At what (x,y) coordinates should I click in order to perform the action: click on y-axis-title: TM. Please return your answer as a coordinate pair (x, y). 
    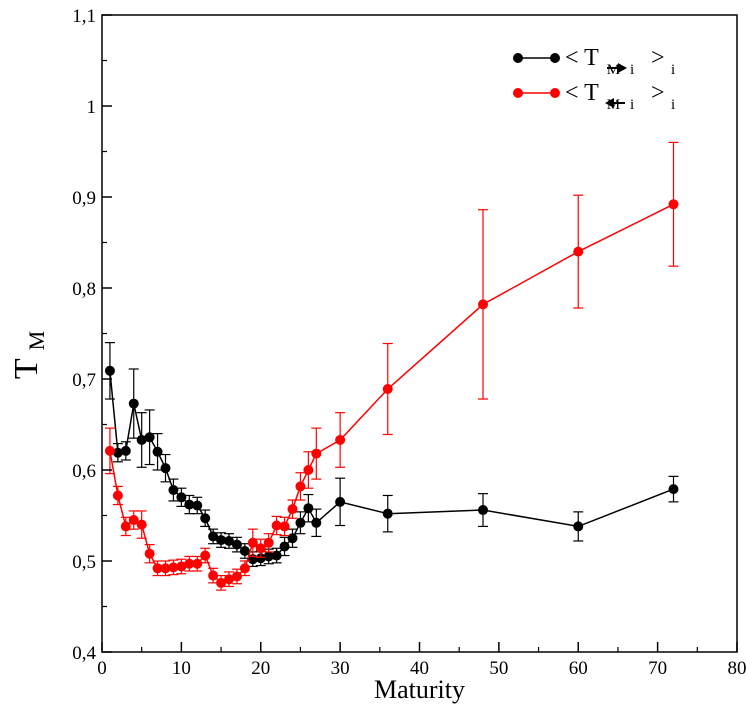
    Looking at the image, I should click on (28, 355).